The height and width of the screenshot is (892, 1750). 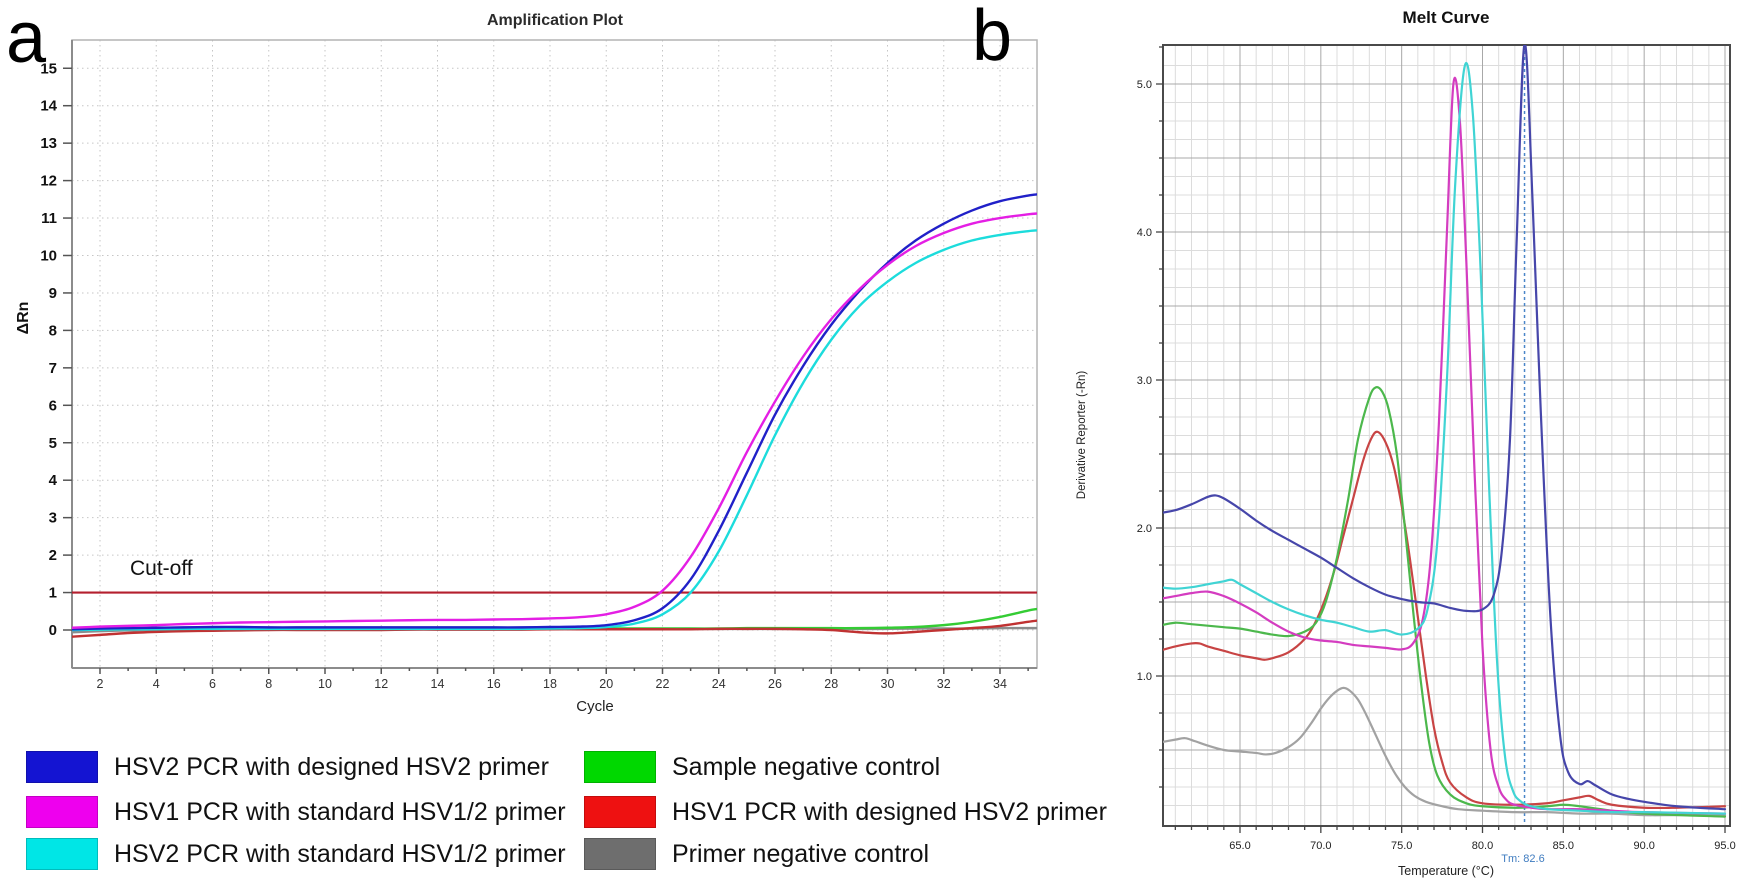 What do you see at coordinates (340, 853) in the screenshot?
I see `legend-label: HSV2 PCR with standard HSV1/2 primer` at bounding box center [340, 853].